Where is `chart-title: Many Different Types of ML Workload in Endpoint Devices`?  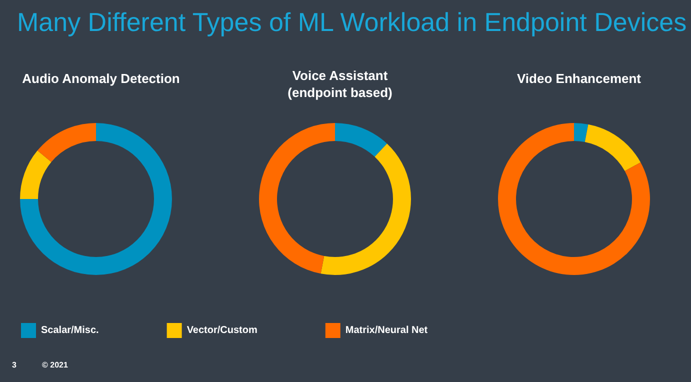 chart-title: Many Different Types of ML Workload in Endpoint Devices is located at coordinates (352, 22).